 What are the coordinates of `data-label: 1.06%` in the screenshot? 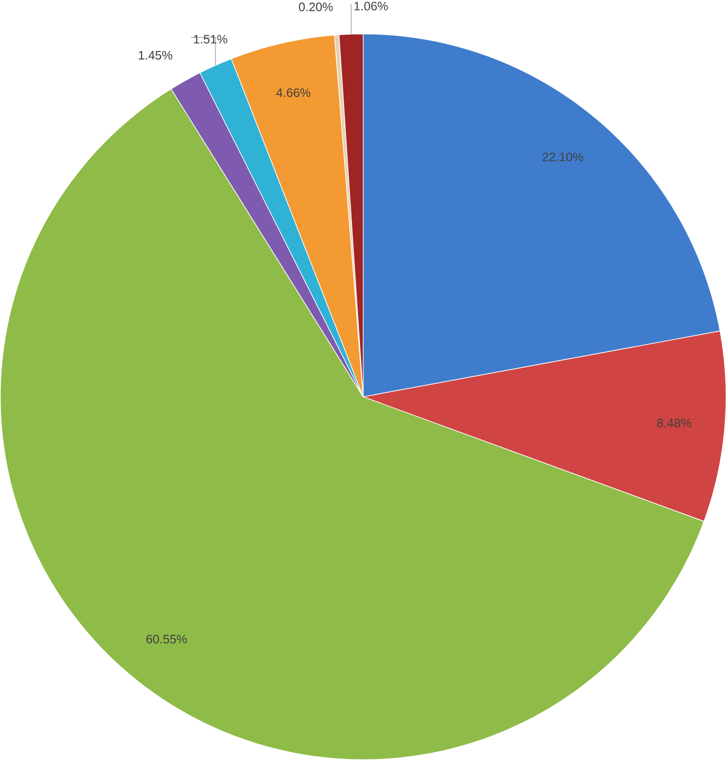 It's located at (371, 6).